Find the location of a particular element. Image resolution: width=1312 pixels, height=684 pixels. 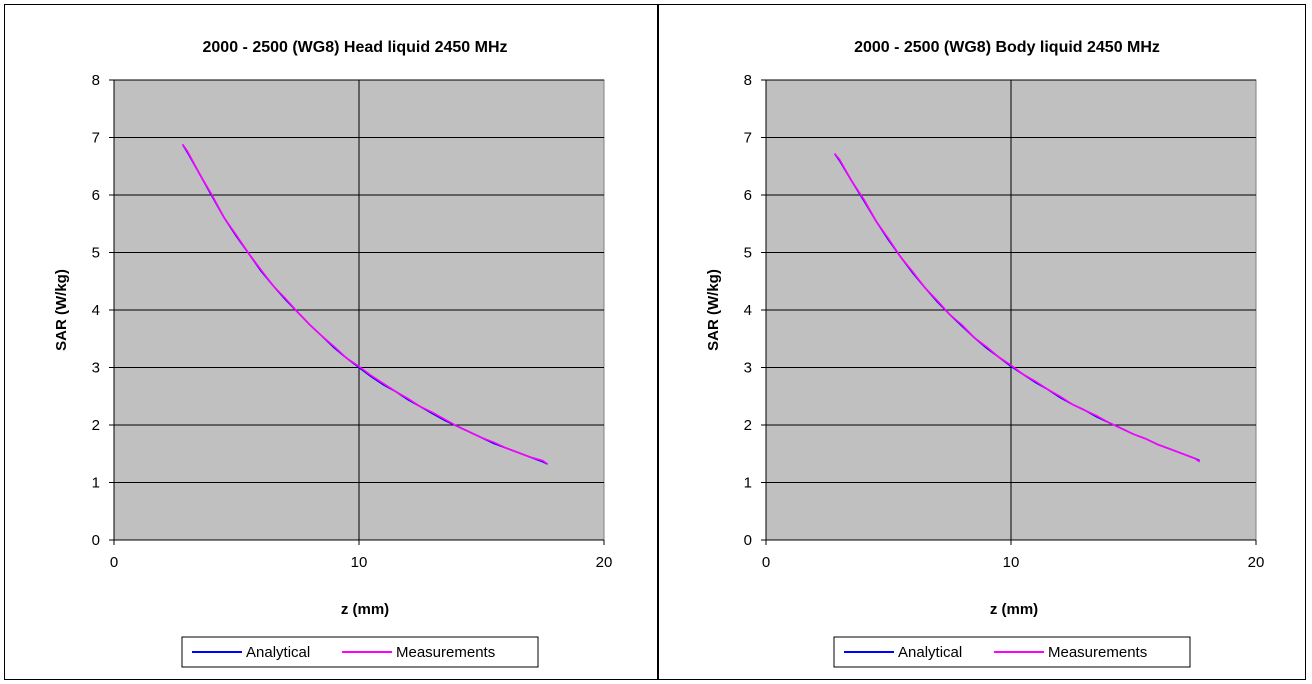

panel-divider is located at coordinates (658, 342).